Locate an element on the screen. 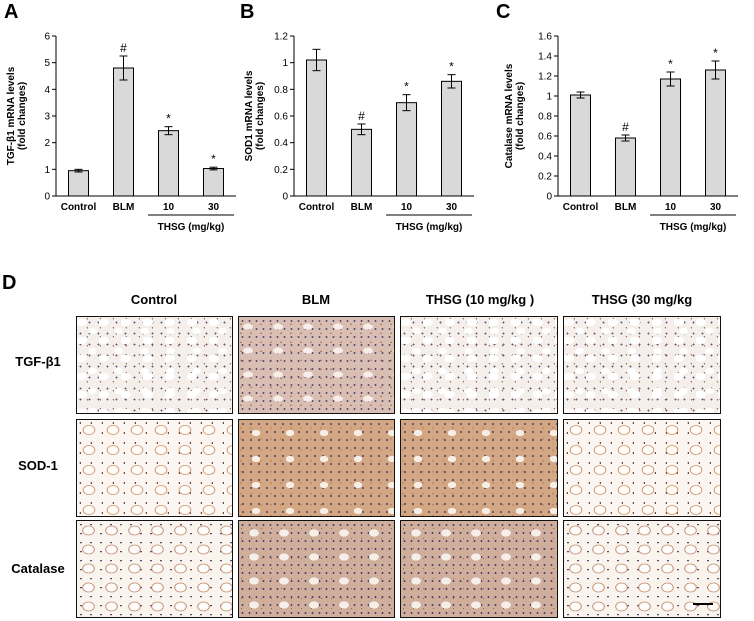  panel-letter-a: A is located at coordinates (11, 12).